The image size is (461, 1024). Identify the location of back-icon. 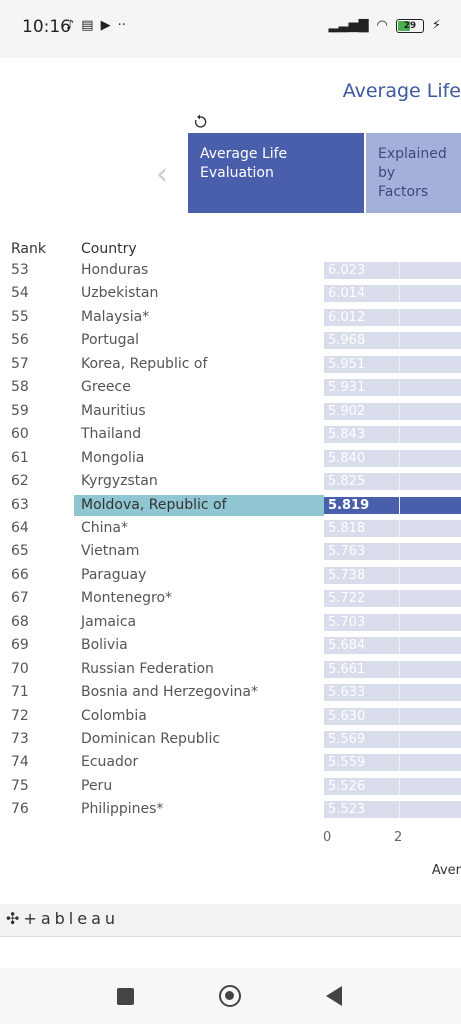
(334, 996).